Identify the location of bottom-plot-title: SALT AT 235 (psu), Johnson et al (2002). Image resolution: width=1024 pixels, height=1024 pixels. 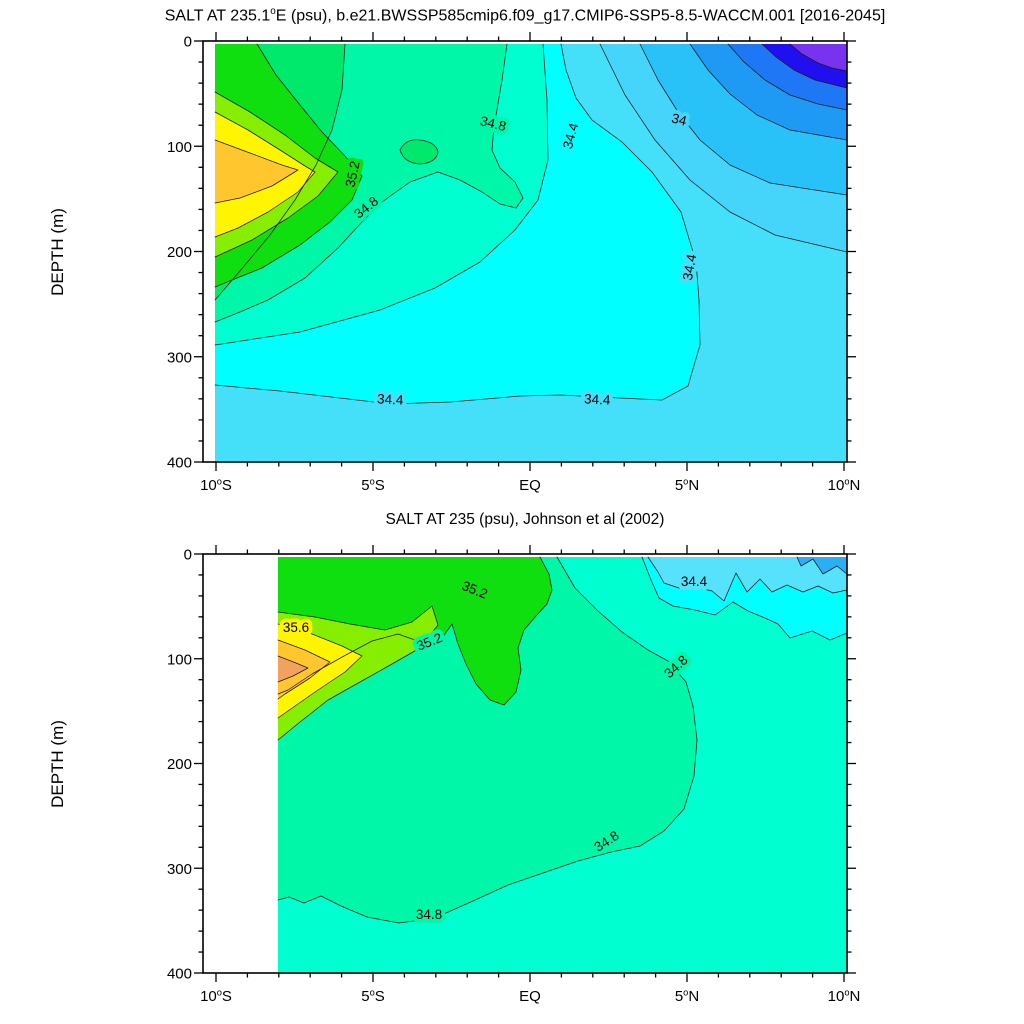
(525, 519).